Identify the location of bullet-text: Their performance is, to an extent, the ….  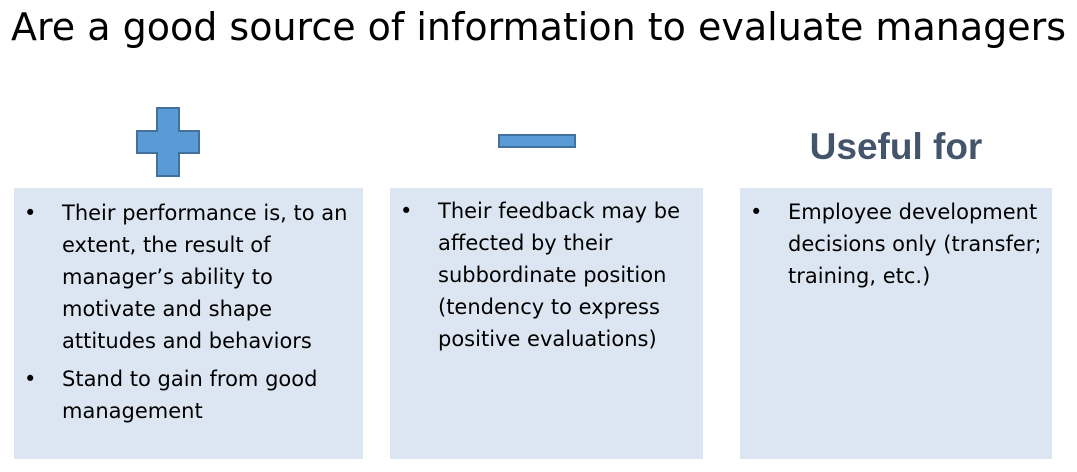
(205, 277).